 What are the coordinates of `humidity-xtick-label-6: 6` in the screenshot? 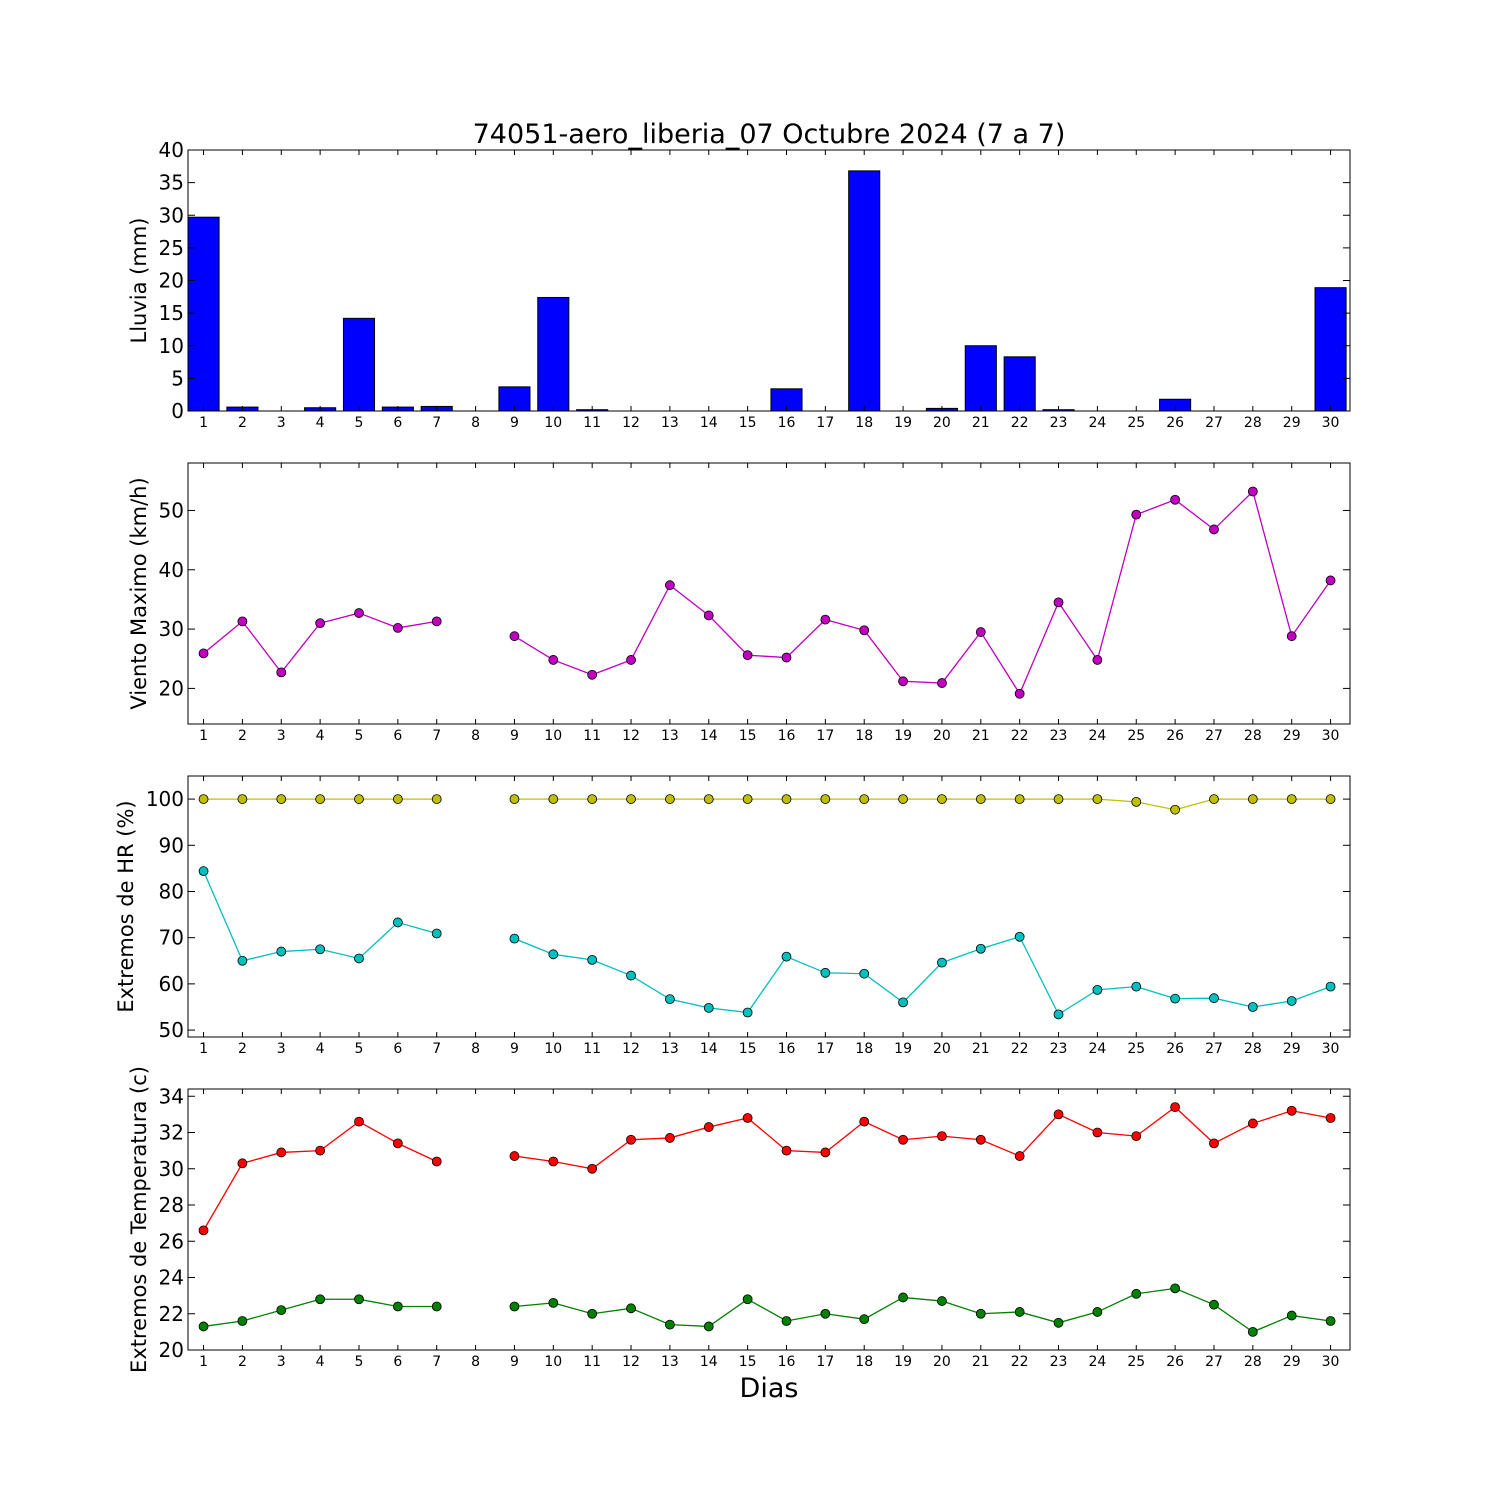 It's located at (397, 1049).